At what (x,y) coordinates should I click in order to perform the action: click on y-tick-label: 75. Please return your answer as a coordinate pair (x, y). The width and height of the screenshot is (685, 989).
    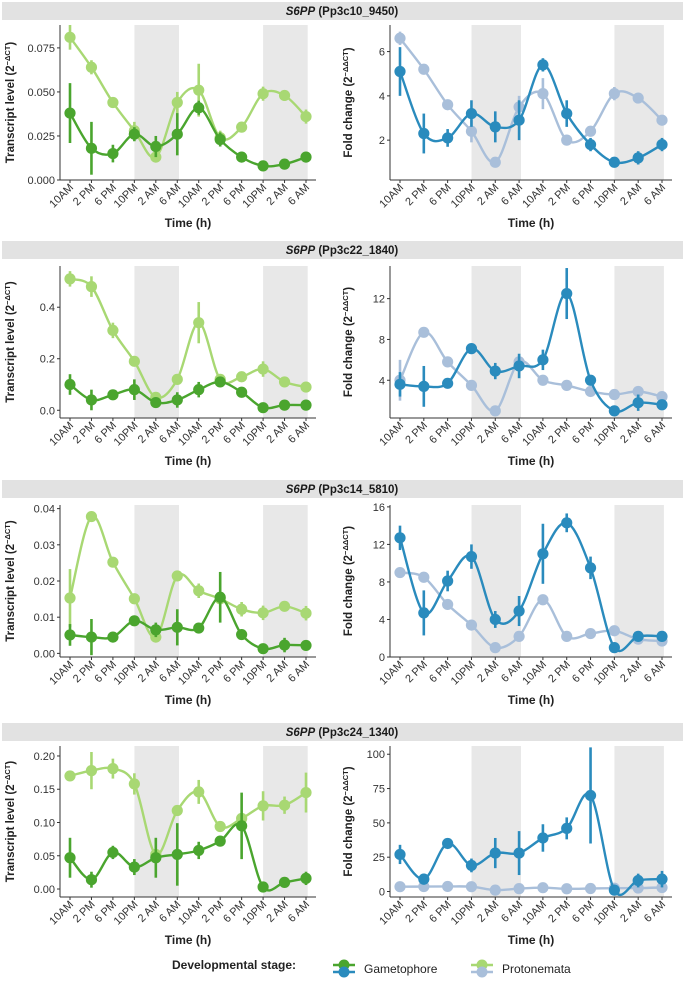
    Looking at the image, I should click on (379, 790).